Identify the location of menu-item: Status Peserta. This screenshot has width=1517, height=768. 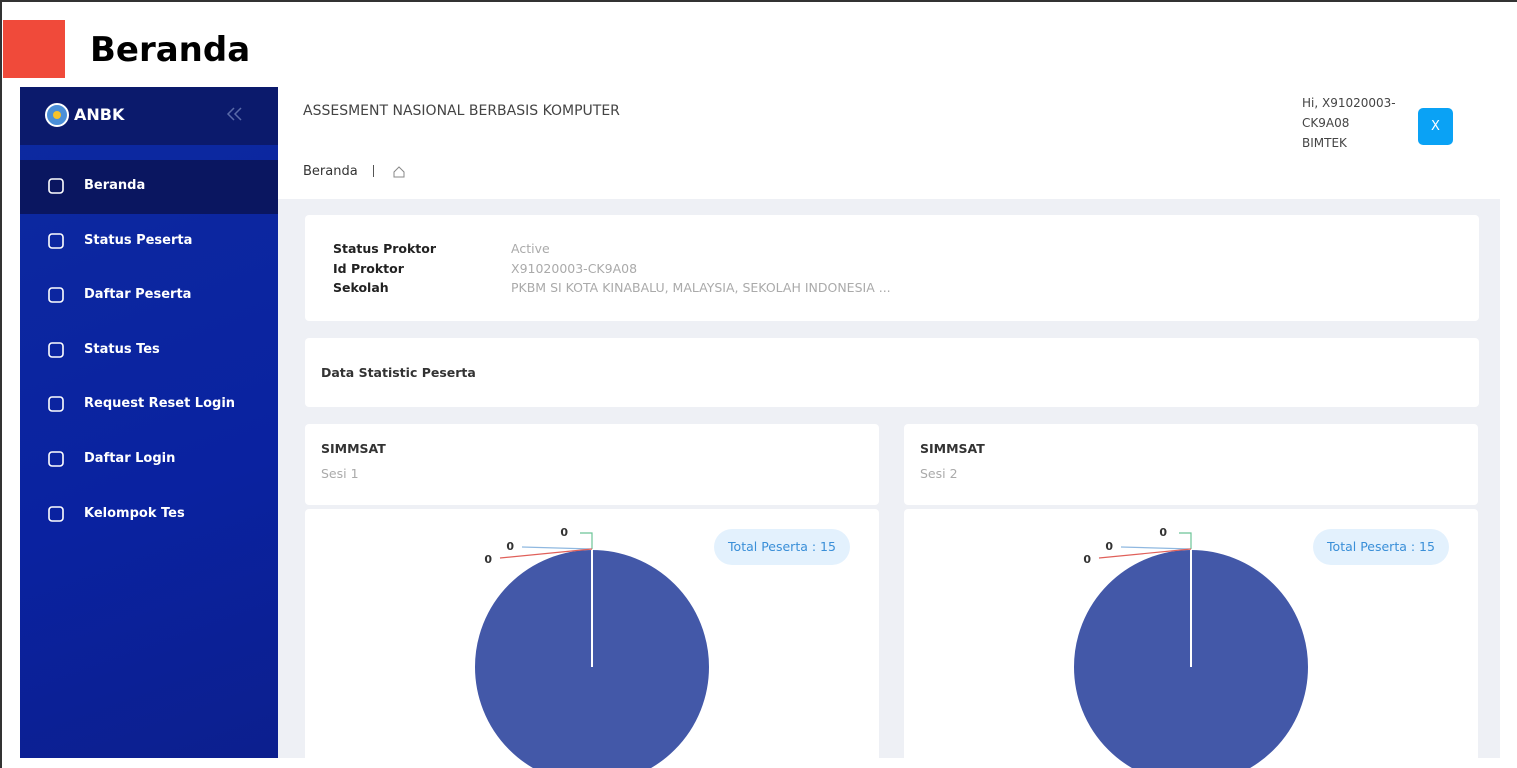
(149, 242).